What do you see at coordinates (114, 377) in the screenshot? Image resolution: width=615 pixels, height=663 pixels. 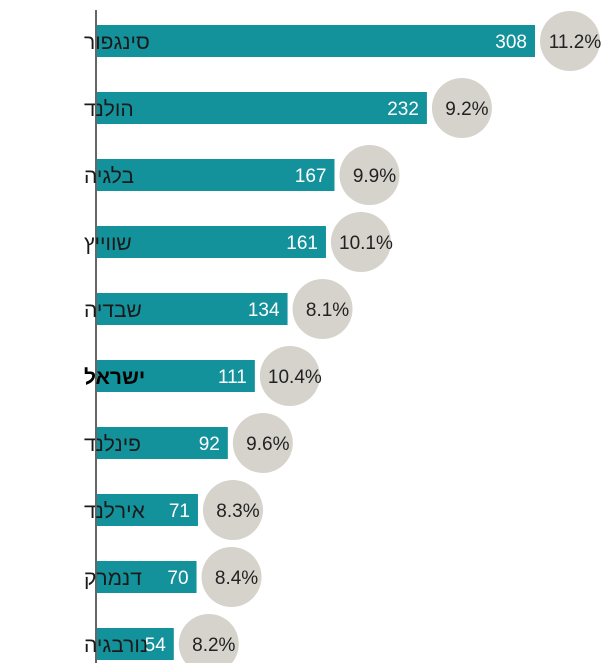 I see `category-label: ישראל` at bounding box center [114, 377].